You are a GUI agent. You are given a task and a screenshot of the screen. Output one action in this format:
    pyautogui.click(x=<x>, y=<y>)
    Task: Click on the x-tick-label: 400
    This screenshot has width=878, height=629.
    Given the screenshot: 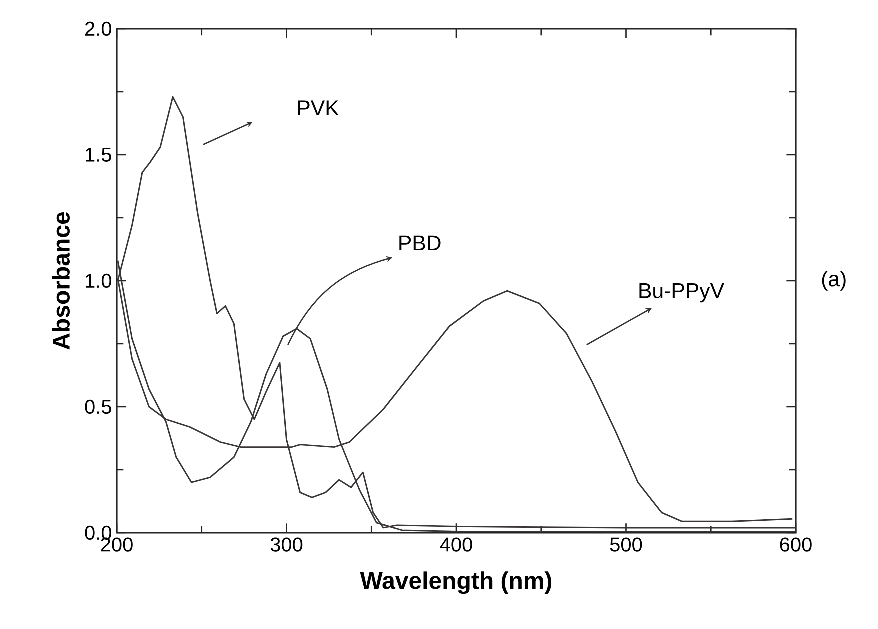 What is the action you would take?
    pyautogui.click(x=456, y=545)
    